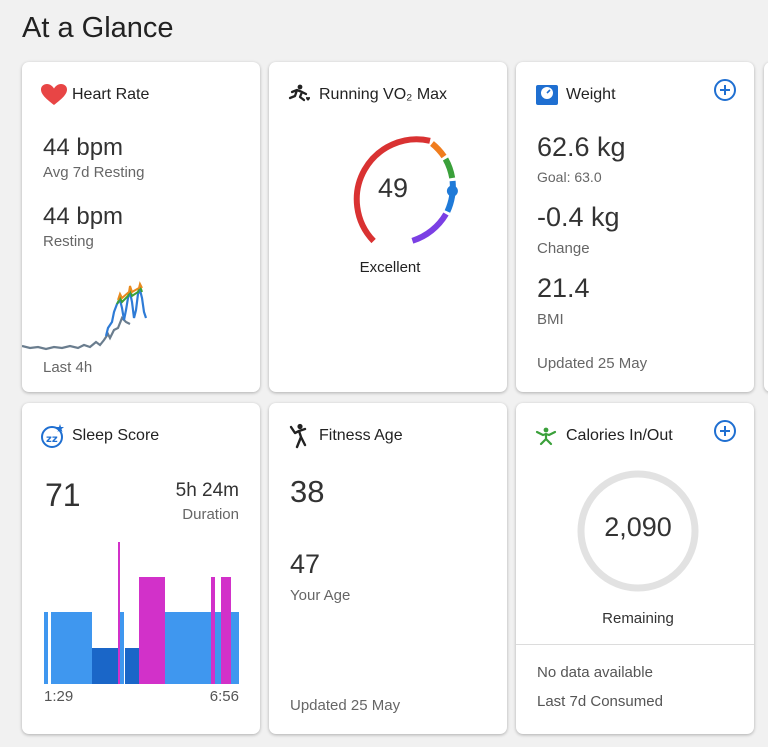  I want to click on calories-remaining-value: 2,090, so click(638, 527).